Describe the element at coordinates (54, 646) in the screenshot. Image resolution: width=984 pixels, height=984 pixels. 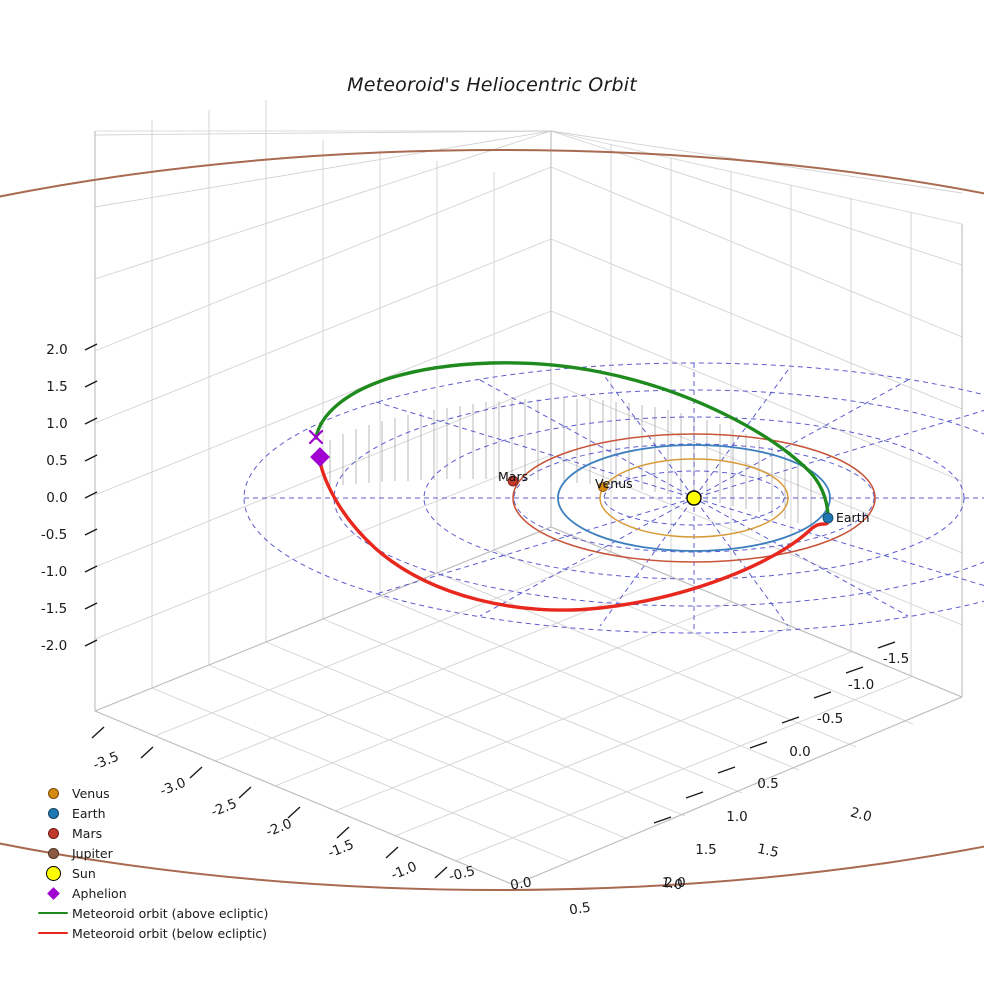
I see `z-tick-8: -2.0` at that location.